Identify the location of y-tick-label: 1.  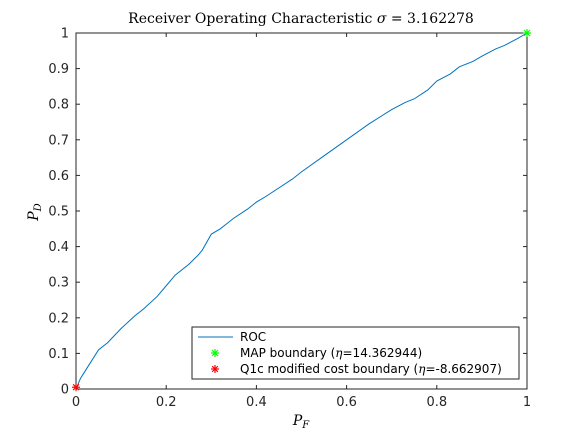
(65, 34).